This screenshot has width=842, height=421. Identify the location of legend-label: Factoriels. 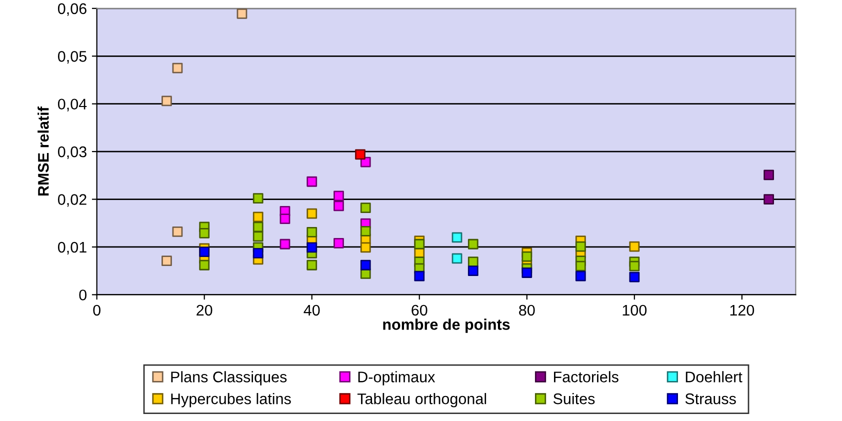
(586, 376).